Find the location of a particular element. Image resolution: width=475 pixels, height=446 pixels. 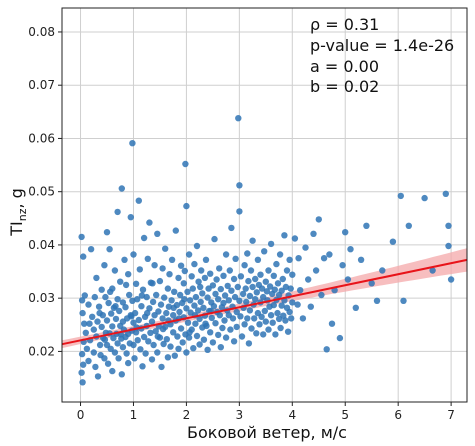

y-tick-label: 0.08 is located at coordinates (41, 32).